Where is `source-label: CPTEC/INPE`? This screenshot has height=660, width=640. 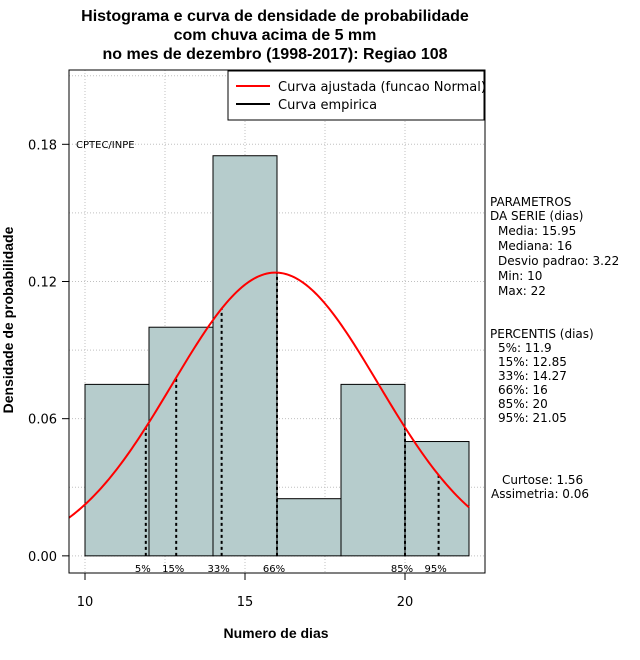 source-label: CPTEC/INPE is located at coordinates (105, 145).